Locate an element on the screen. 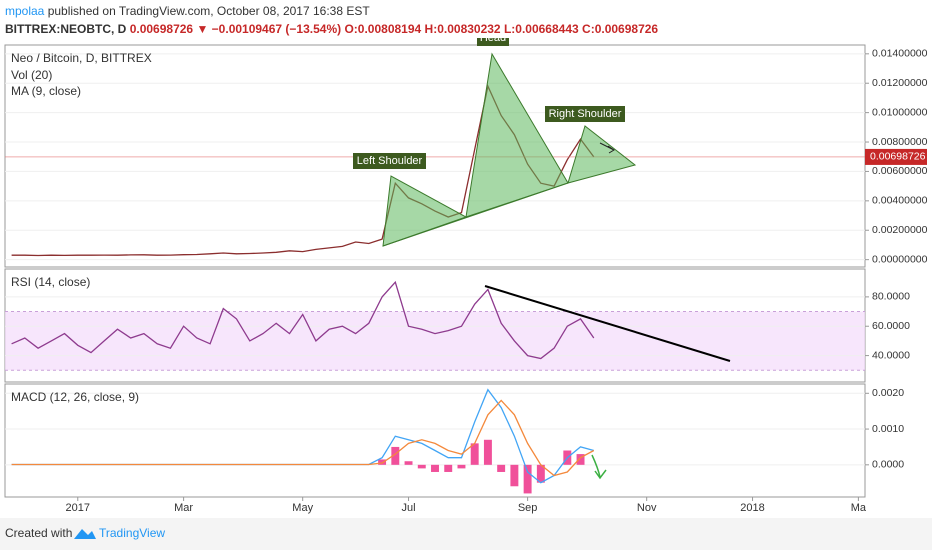  y-tick-label: 0.00800000 is located at coordinates (900, 142).